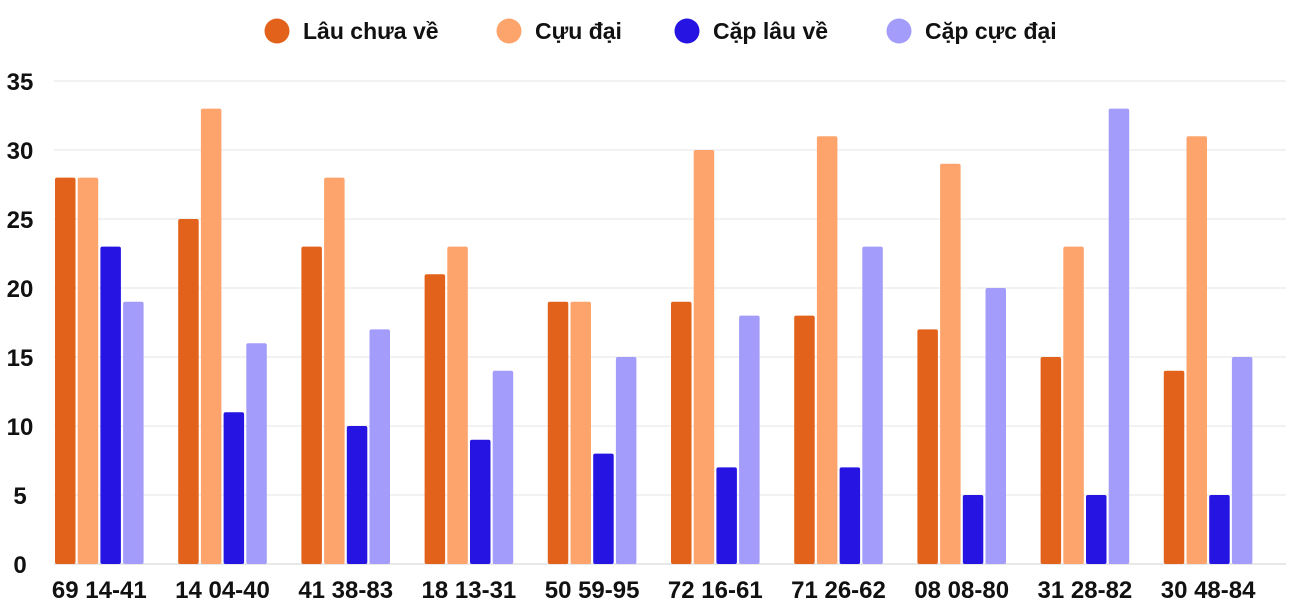 This screenshot has height=600, width=1300. What do you see at coordinates (20, 82) in the screenshot?
I see `y-tick-label: 35` at bounding box center [20, 82].